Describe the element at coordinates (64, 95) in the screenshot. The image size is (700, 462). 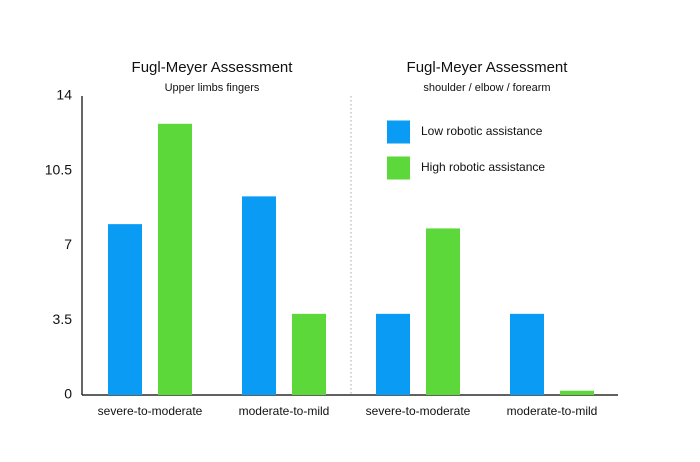
I see `y-tick-label: 14` at that location.